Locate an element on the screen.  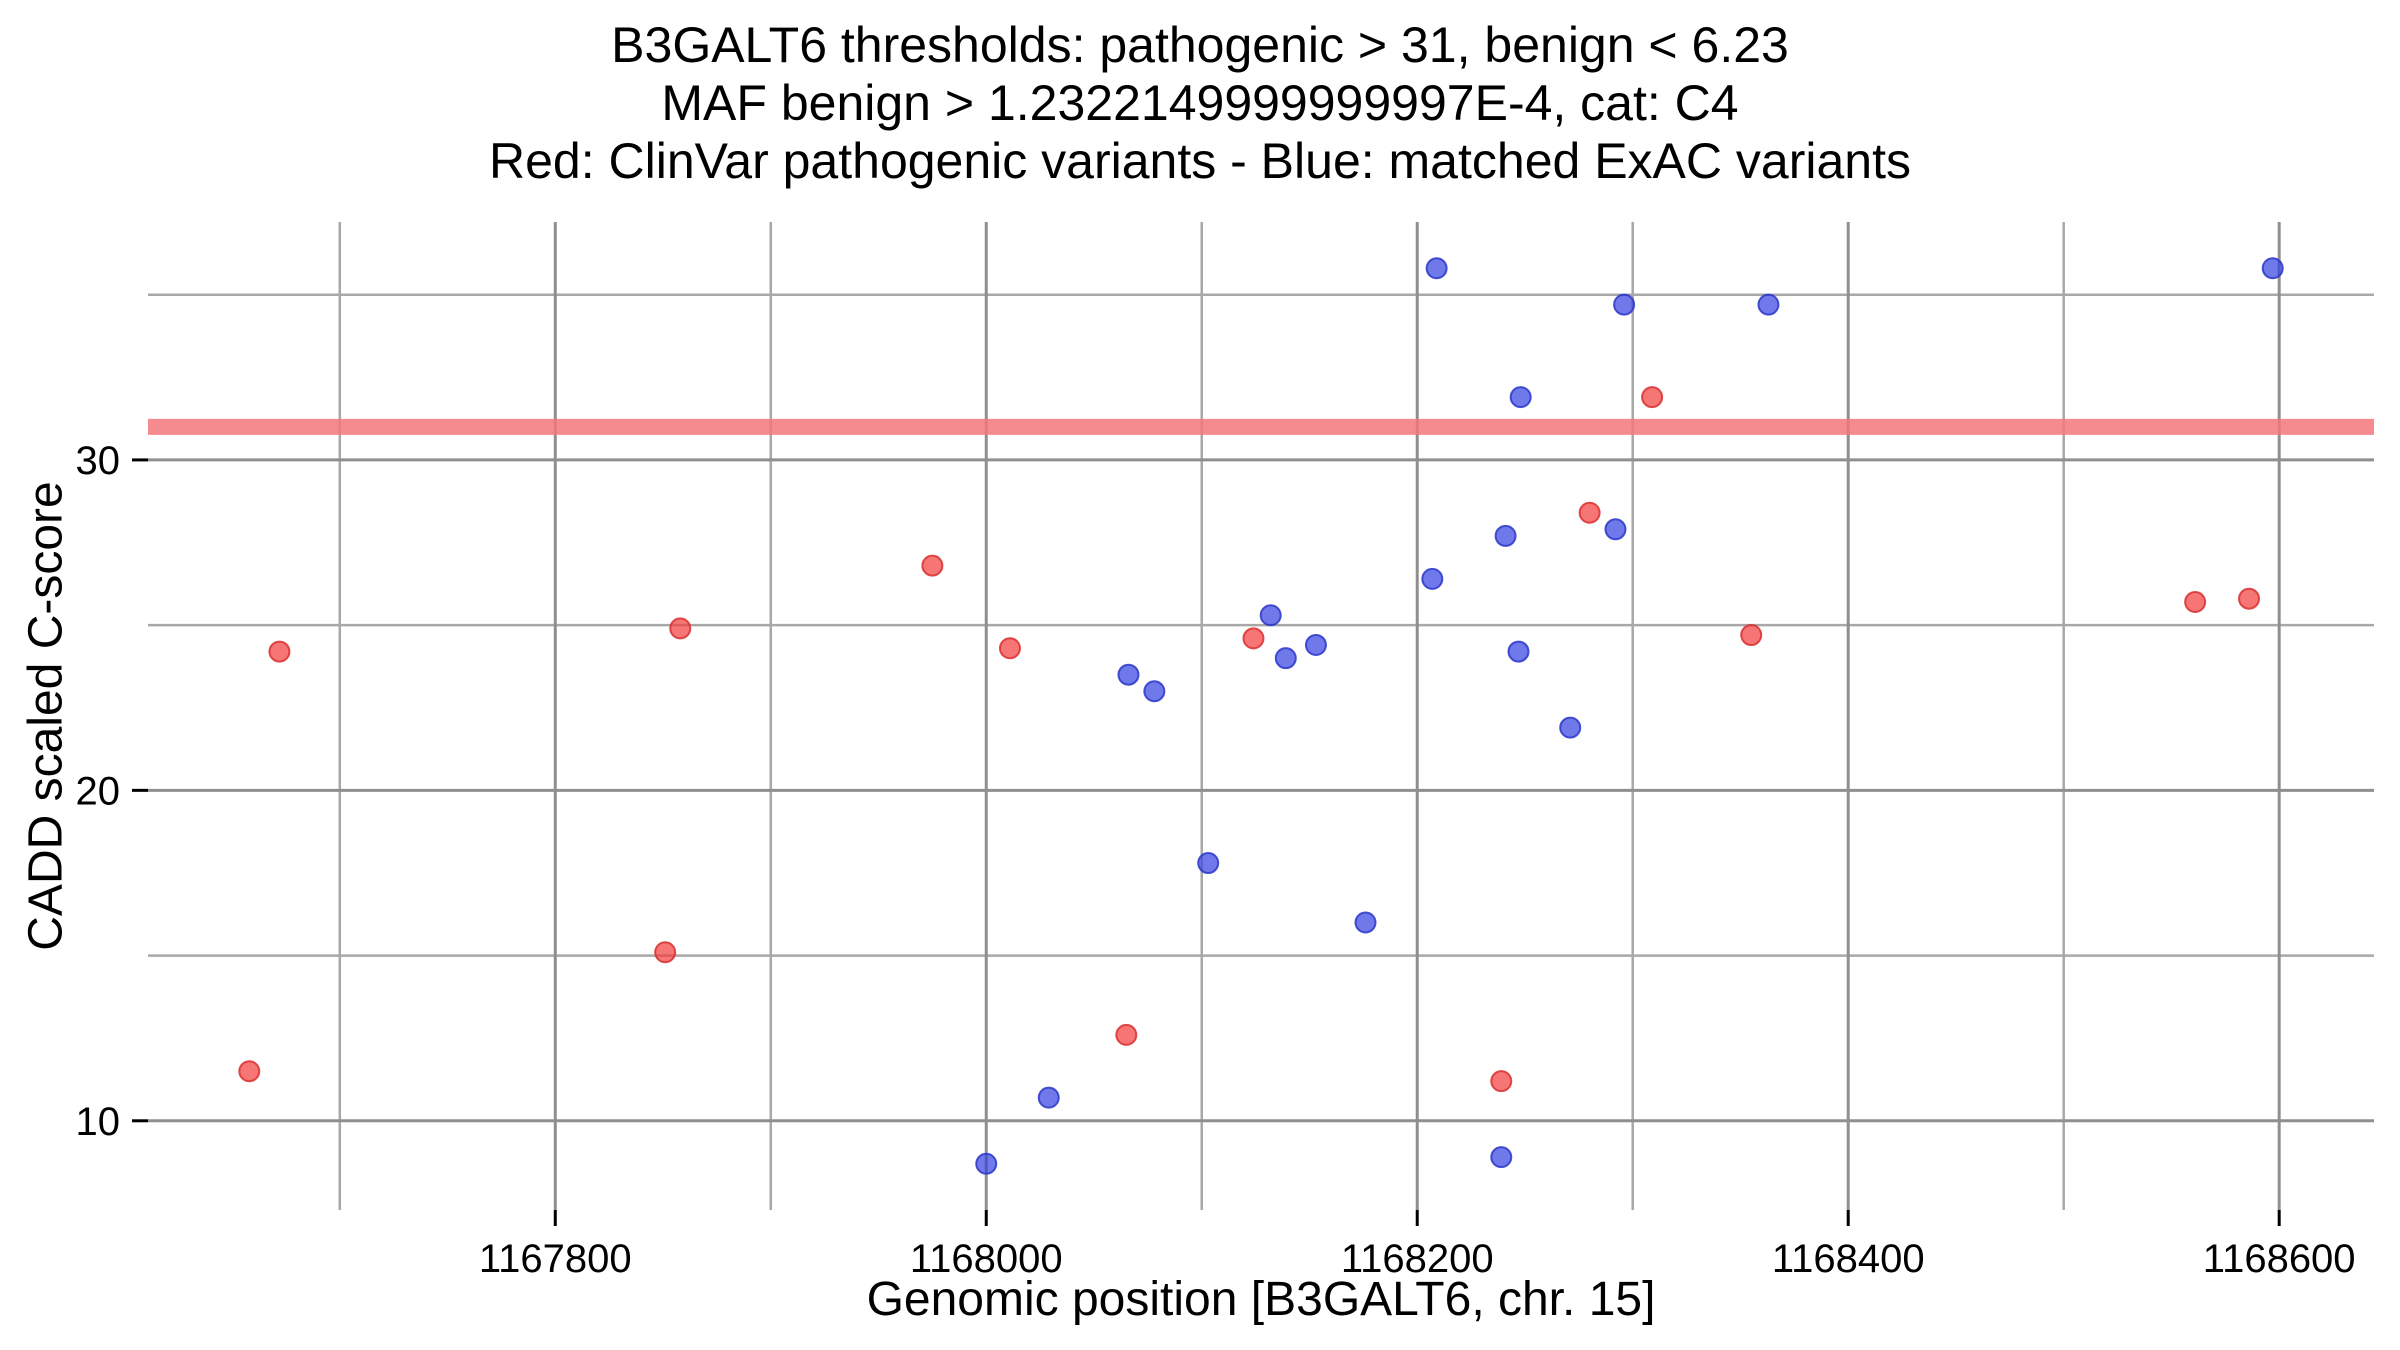
x-tick-label: 1168200 is located at coordinates (1417, 1259).